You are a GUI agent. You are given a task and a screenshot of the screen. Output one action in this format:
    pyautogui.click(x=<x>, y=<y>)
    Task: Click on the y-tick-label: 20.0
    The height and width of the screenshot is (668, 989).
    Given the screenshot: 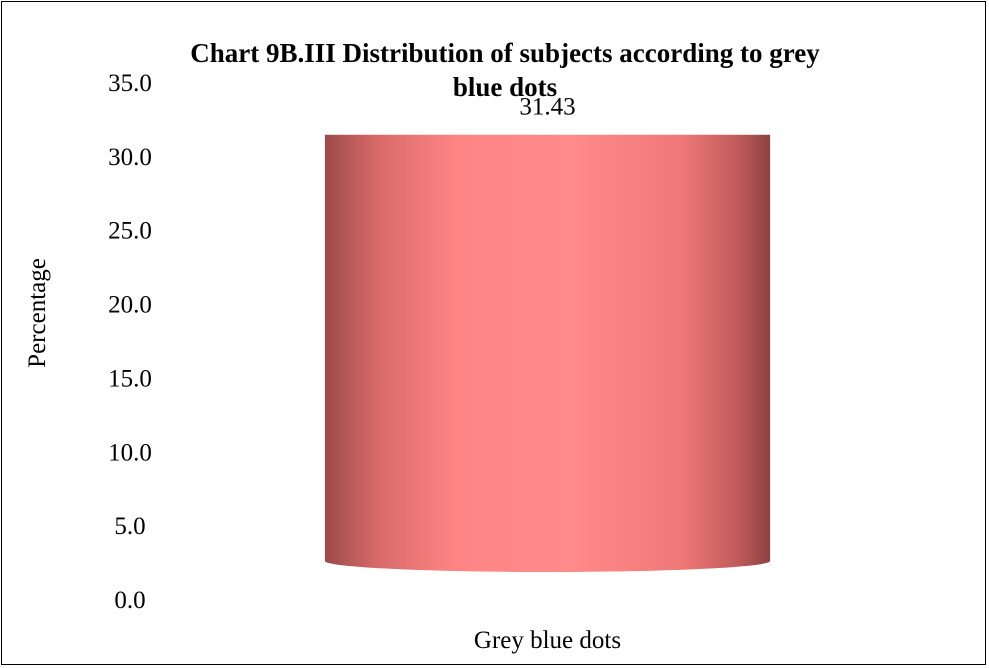 What is the action you would take?
    pyautogui.click(x=130, y=305)
    